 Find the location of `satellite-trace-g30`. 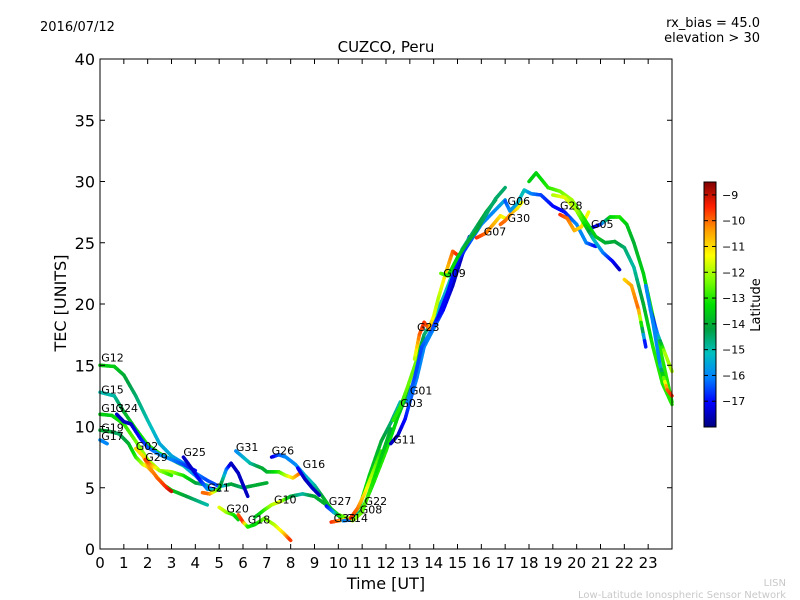

satellite-trace-g30 is located at coordinates (511, 213).